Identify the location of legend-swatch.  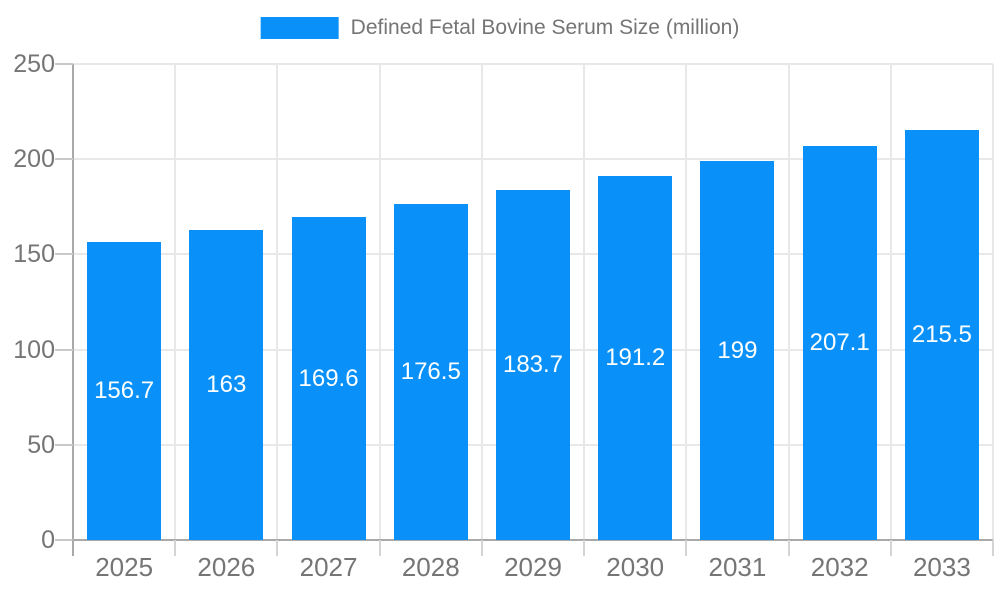
(299, 28).